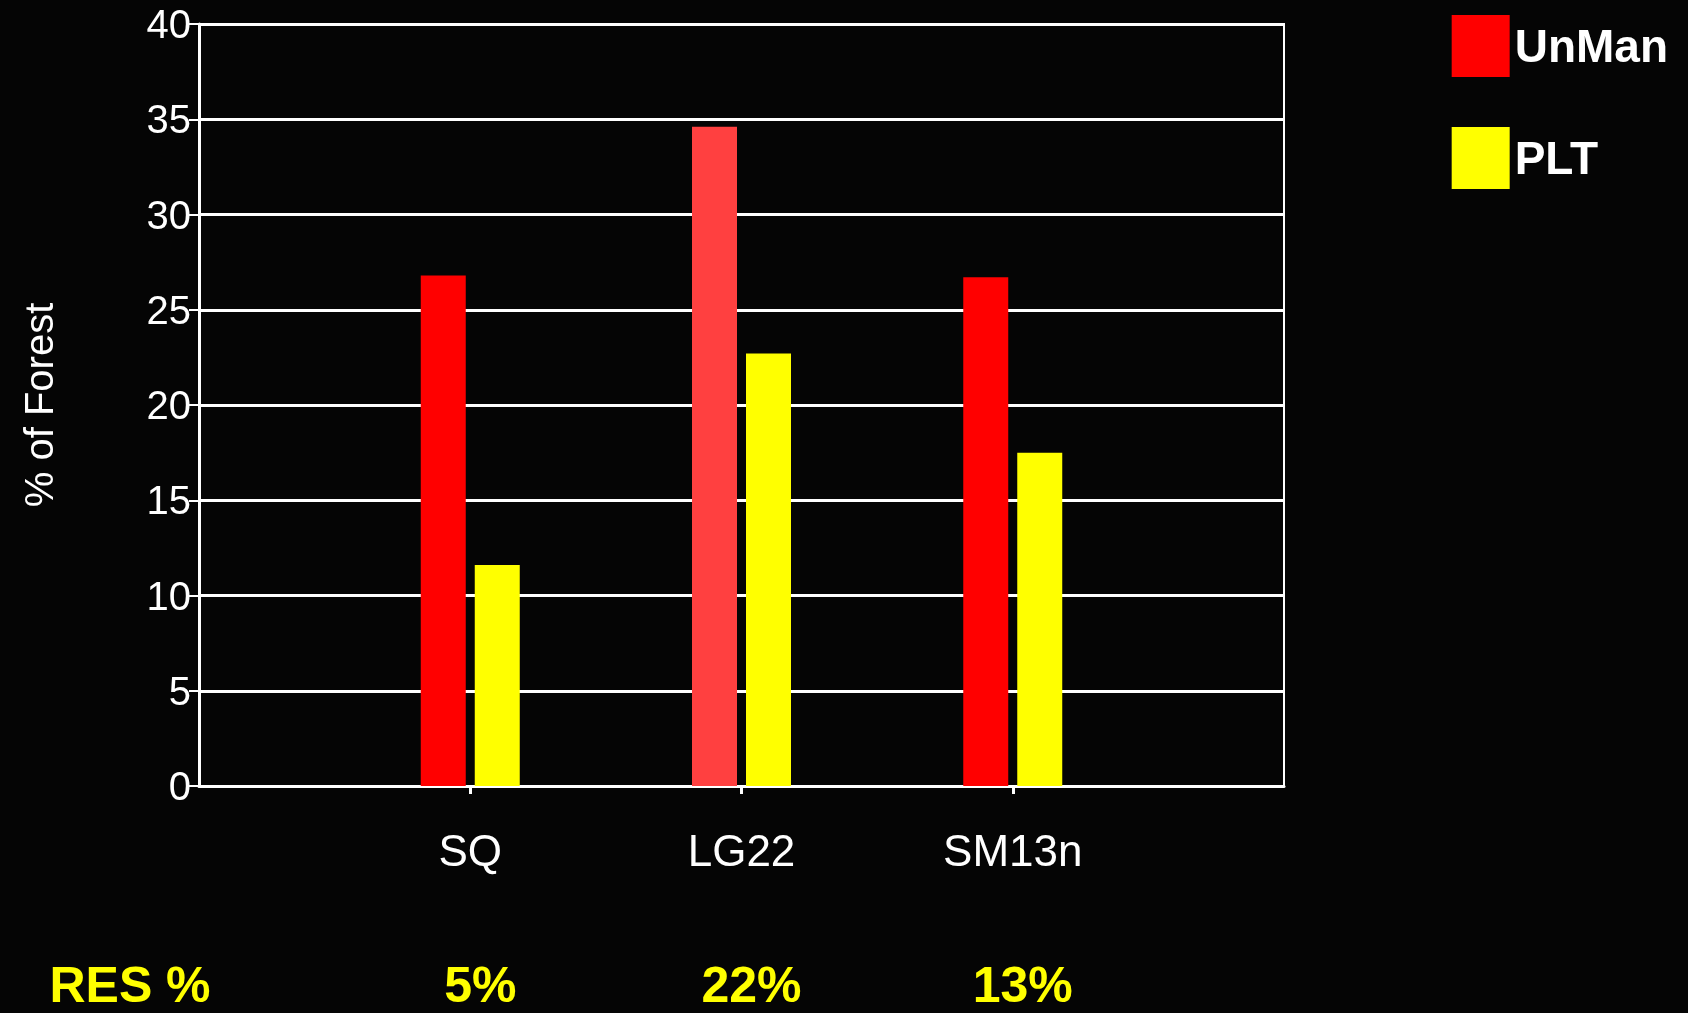 This screenshot has height=1013, width=1688. I want to click on y-tick-label: 5, so click(179, 690).